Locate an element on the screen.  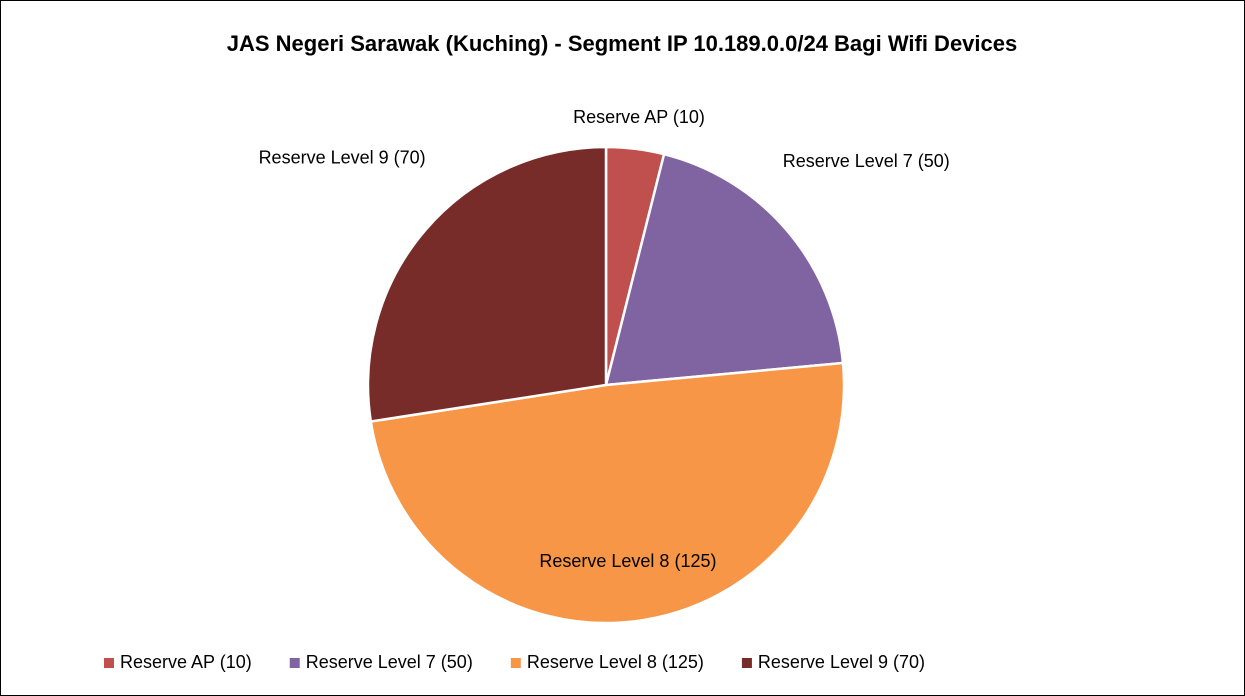
legend-label: Reserve Level 7 (50) is located at coordinates (389, 662).